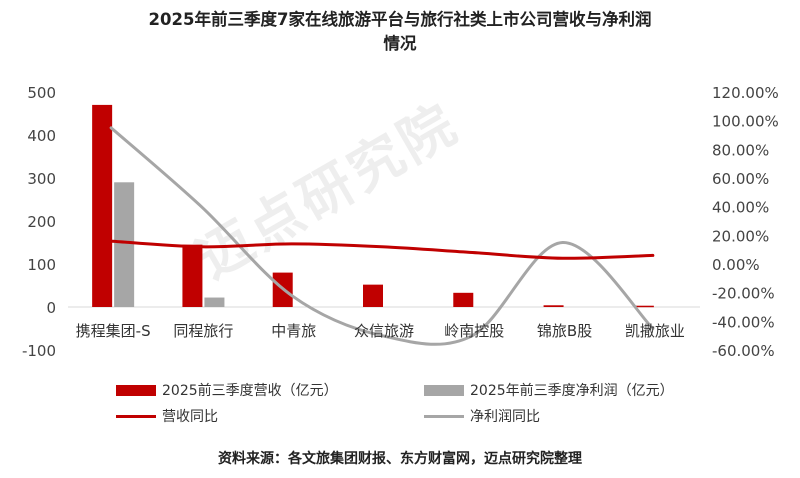 The image size is (800, 478). Describe the element at coordinates (190, 417) in the screenshot. I see `legend-label-revenue-yoy: 营收同比` at that location.